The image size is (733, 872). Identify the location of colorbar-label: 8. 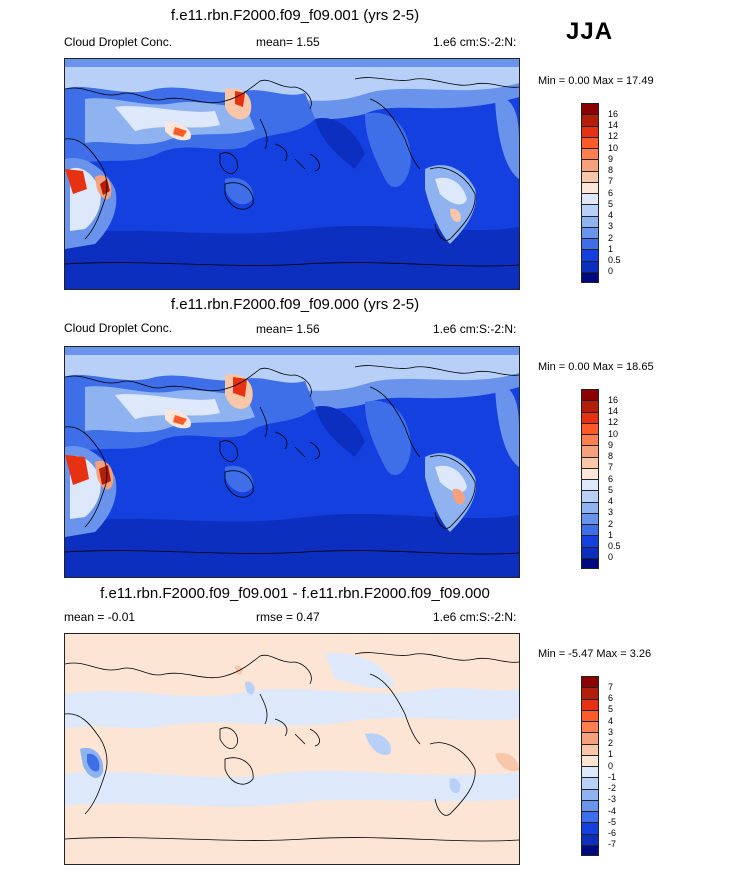
(611, 456).